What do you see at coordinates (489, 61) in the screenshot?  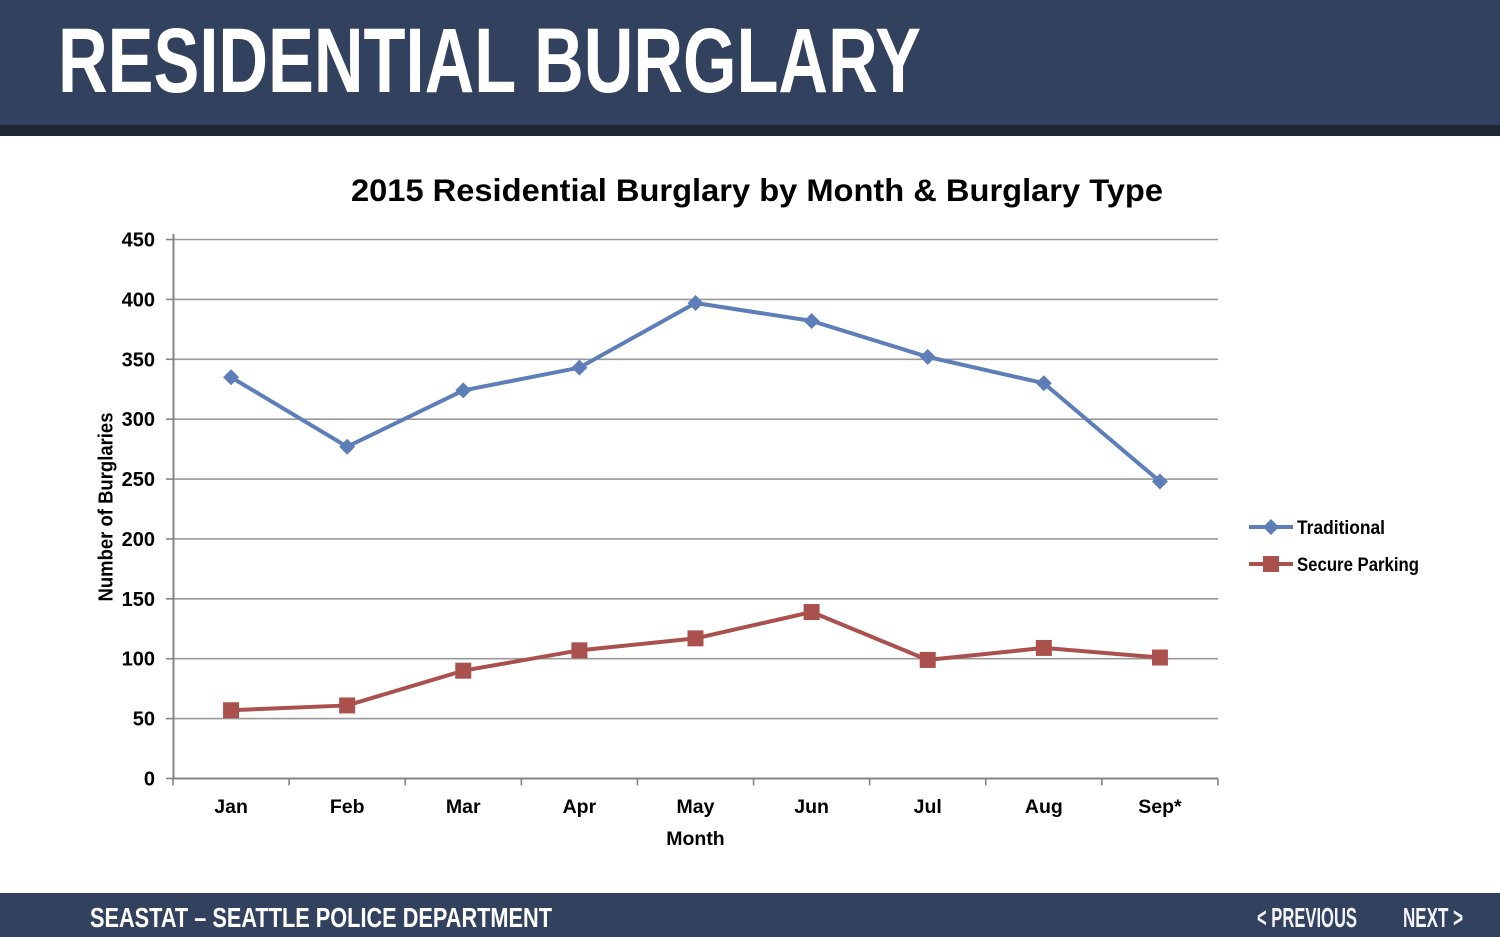 I see `svg-text: RESIDENTIAL BURGLARY` at bounding box center [489, 61].